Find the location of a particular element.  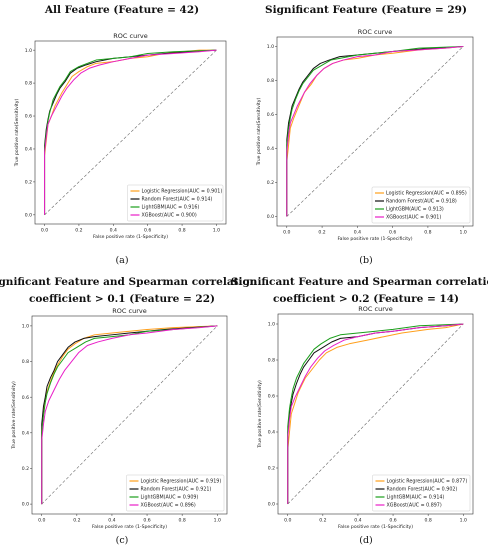

legend-entry: Random Forest(AUC = 0.921) is located at coordinates (176, 490).